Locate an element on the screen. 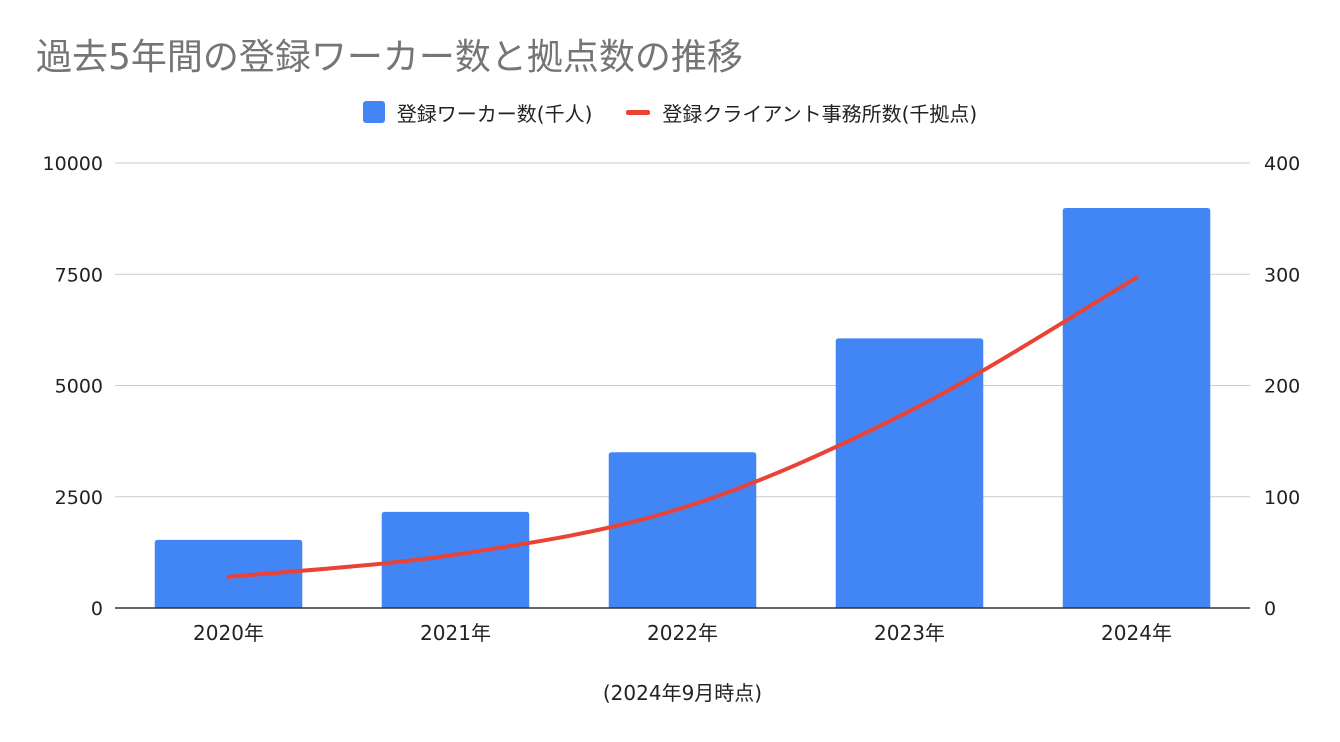  legend-item-workers: 登録ワーカー数(千人) is located at coordinates (477, 112).